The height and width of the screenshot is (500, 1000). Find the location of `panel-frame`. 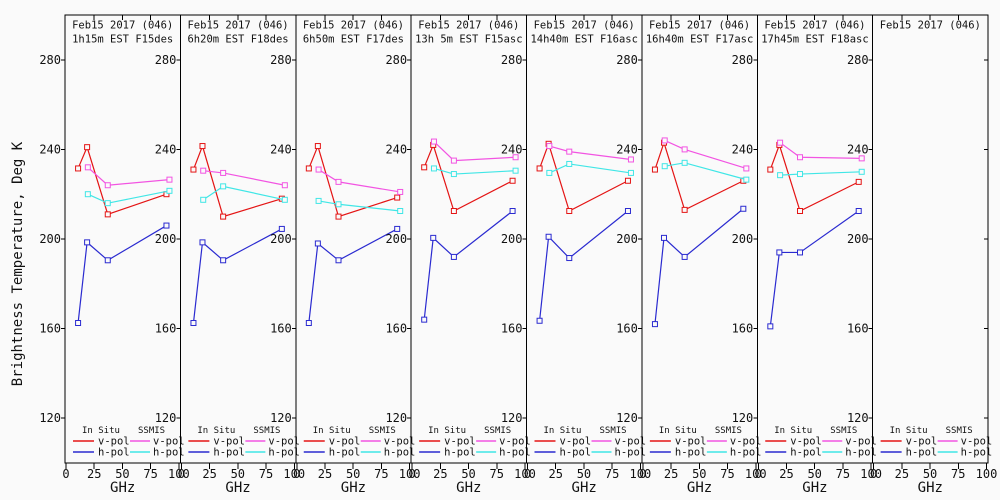

panel-frame is located at coordinates (930, 239).